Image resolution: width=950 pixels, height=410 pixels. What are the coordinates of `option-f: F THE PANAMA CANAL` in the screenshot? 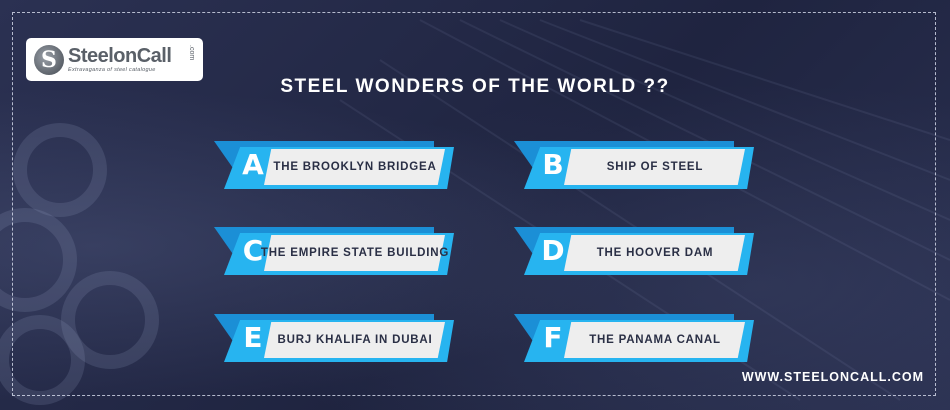 It's located at (634, 341).